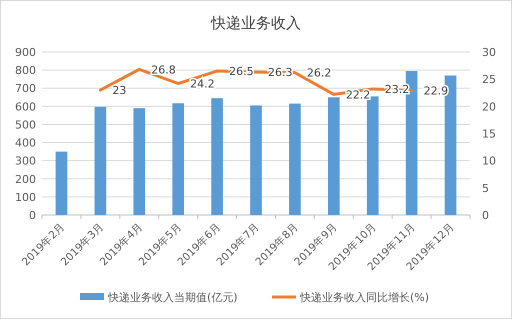  What do you see at coordinates (25, 89) in the screenshot?
I see `y-tick-label: 700` at bounding box center [25, 89].